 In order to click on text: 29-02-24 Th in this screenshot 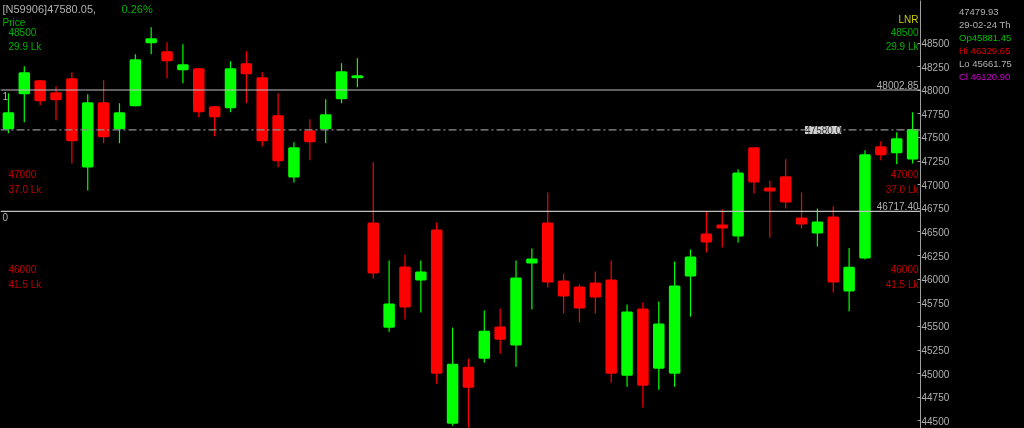, I will do `click(985, 24)`.